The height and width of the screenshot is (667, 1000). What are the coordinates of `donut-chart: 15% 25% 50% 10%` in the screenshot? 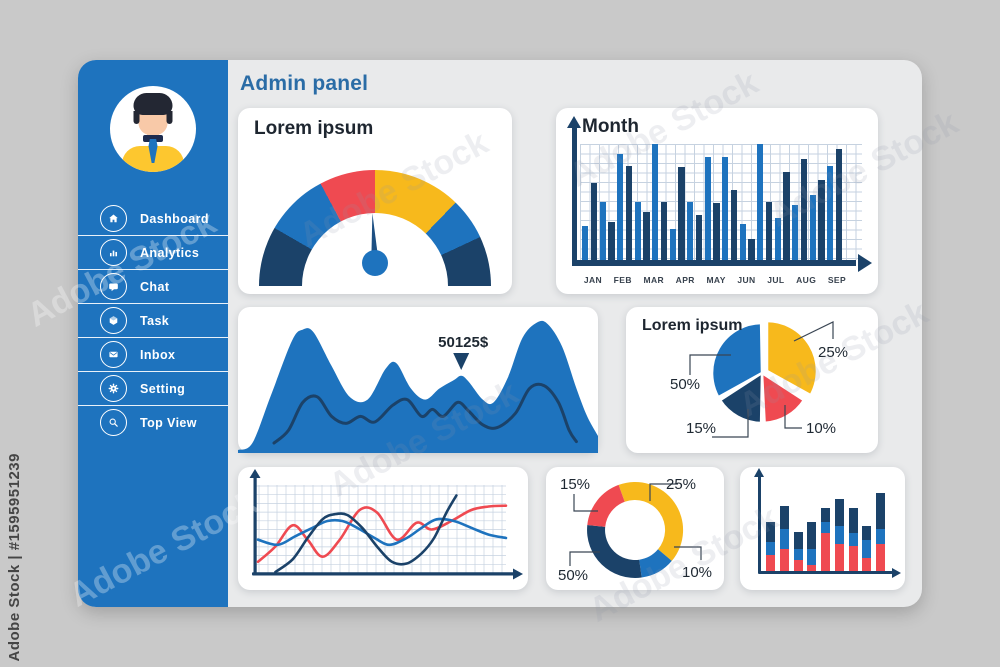 It's located at (635, 530).